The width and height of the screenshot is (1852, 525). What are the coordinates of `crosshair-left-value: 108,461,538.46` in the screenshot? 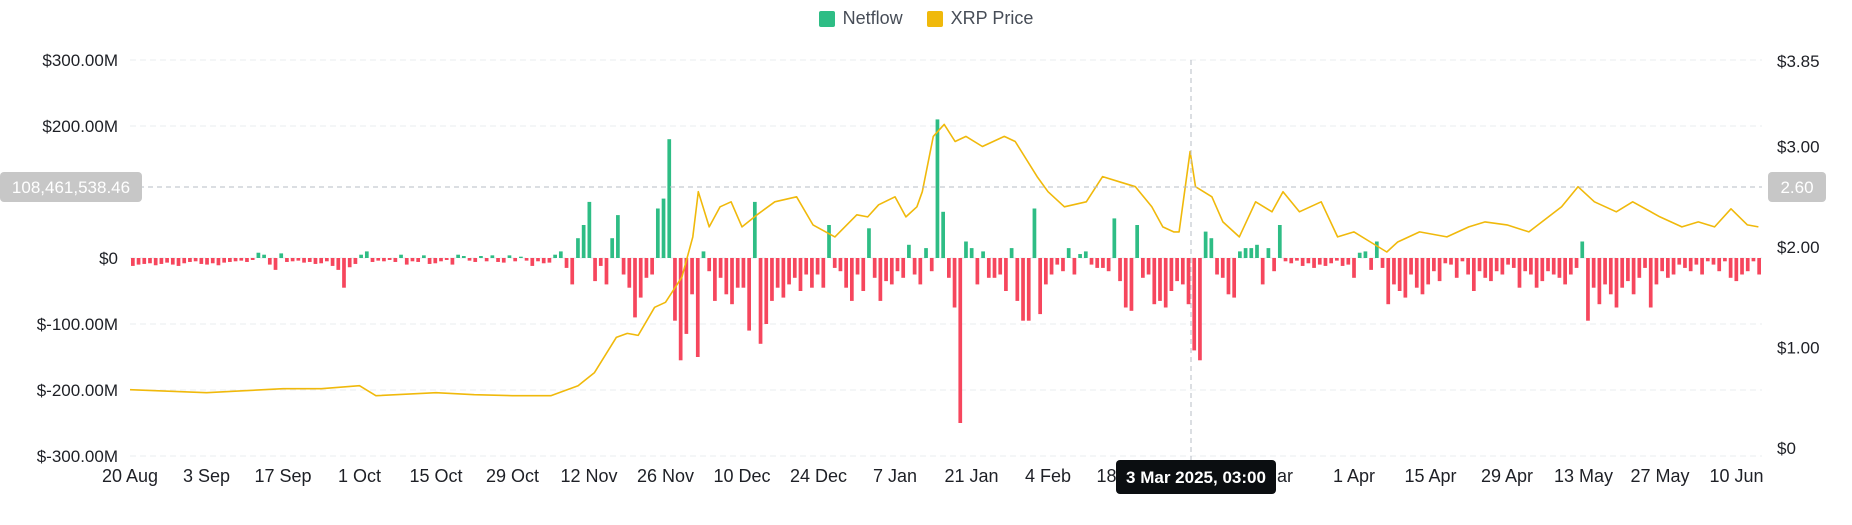 It's located at (71, 187).